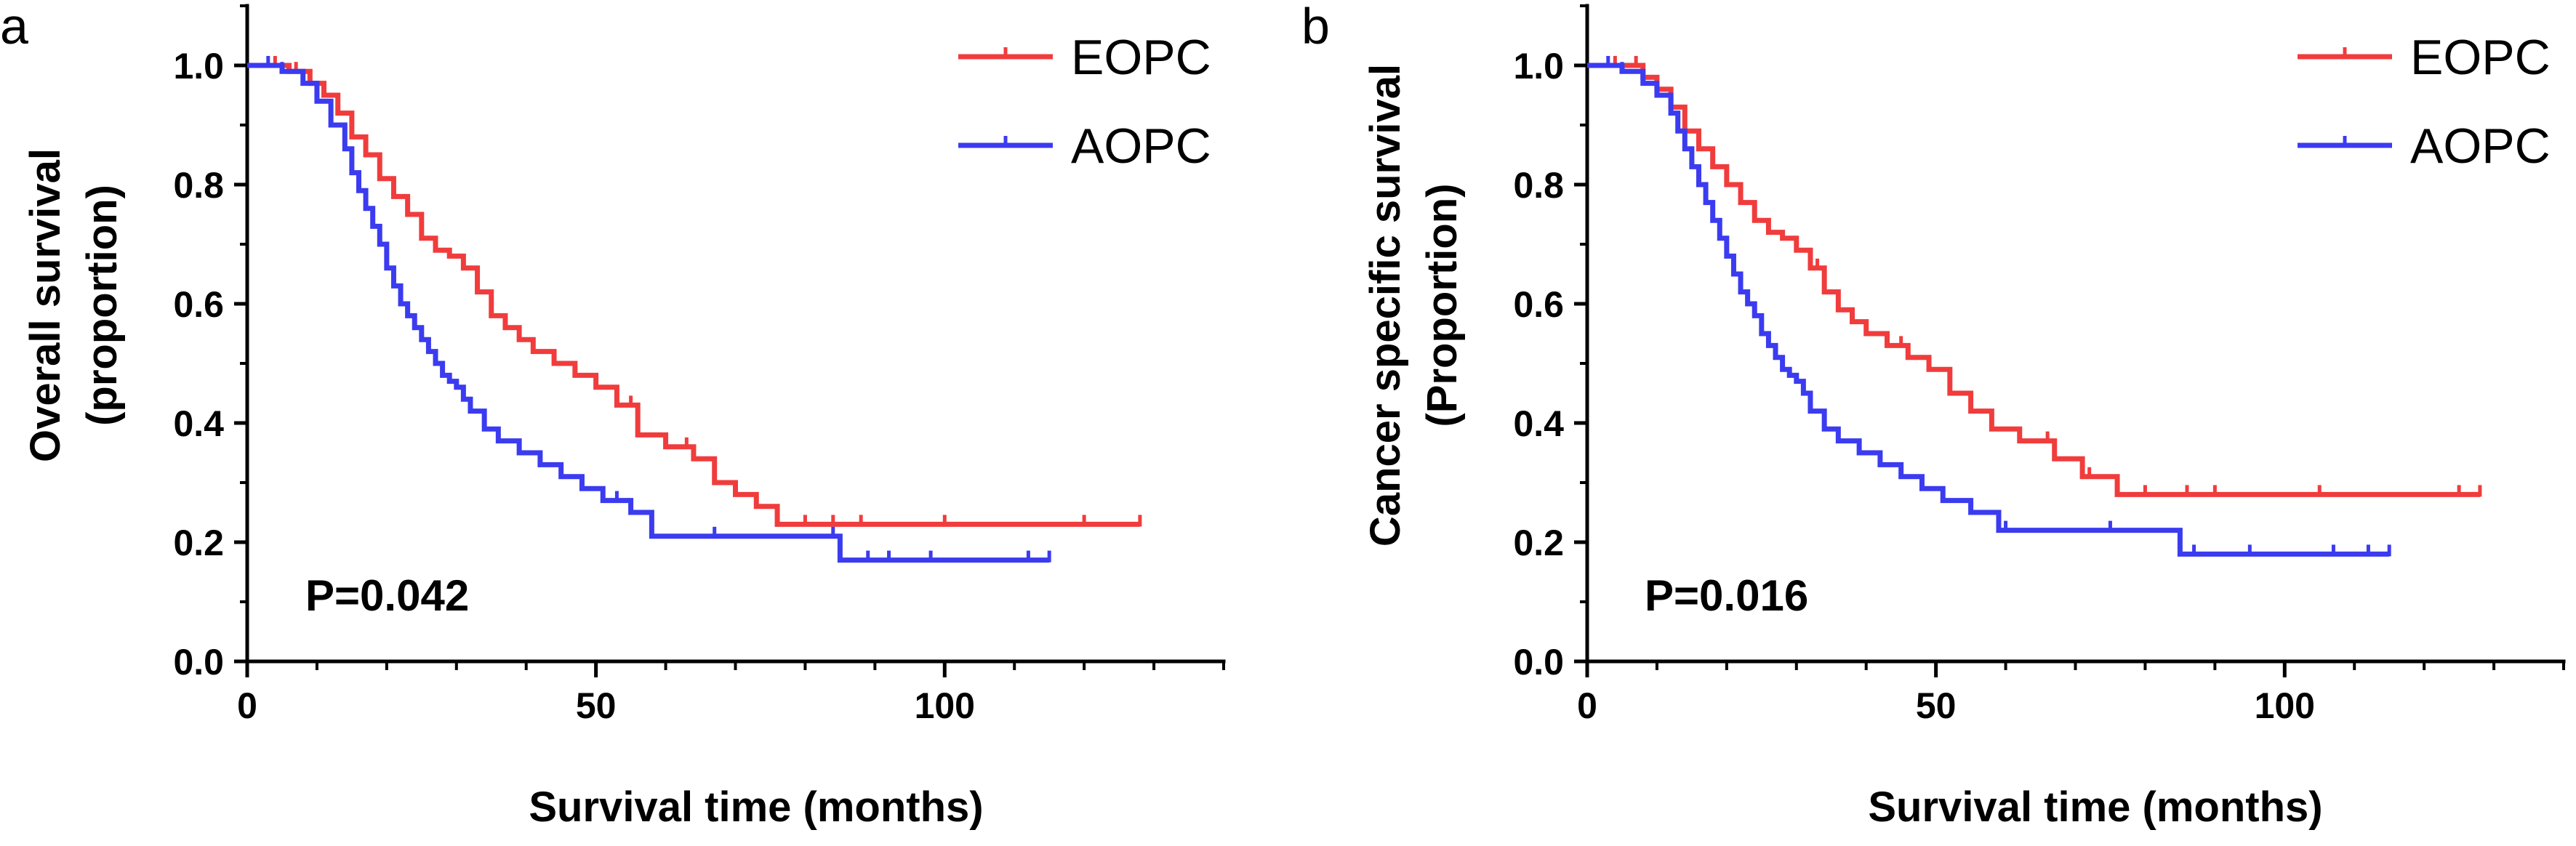 This screenshot has height=846, width=2576. I want to click on y-axis-title: Cancer specific survival, so click(1385, 305).